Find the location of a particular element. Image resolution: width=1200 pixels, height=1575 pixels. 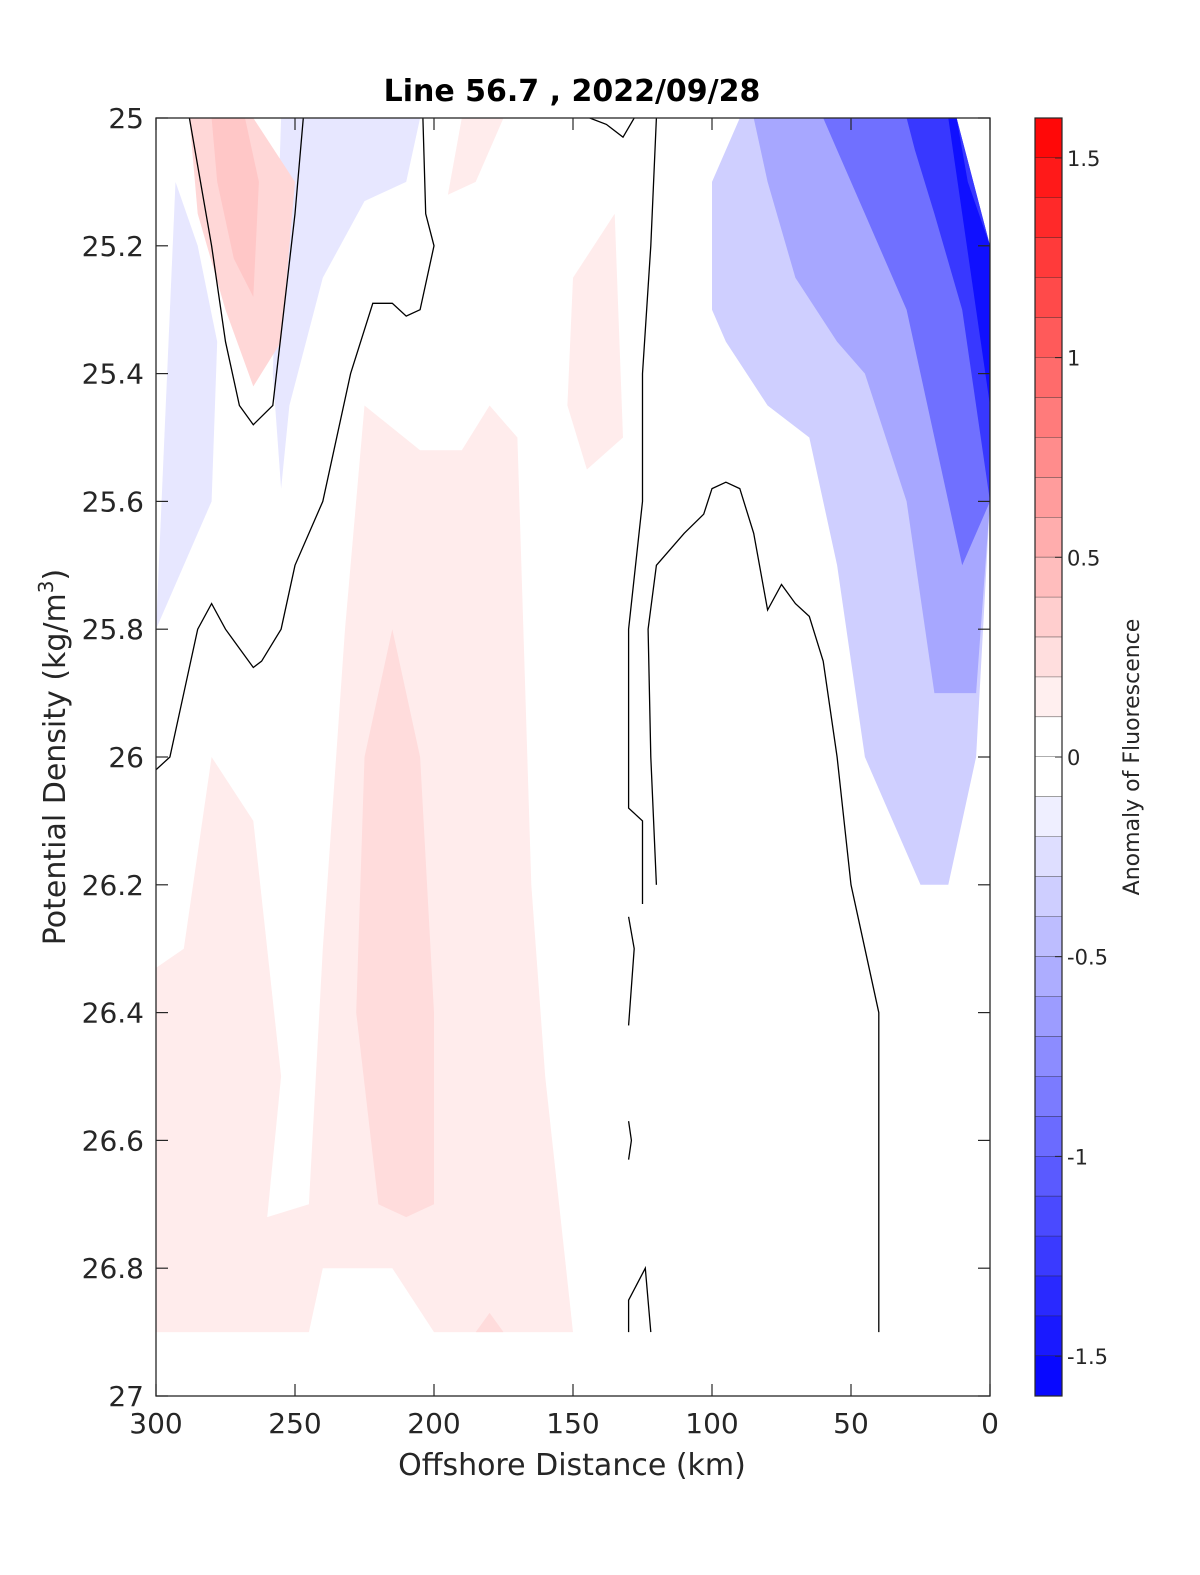

x-tick-label: 200 is located at coordinates (433, 1423).